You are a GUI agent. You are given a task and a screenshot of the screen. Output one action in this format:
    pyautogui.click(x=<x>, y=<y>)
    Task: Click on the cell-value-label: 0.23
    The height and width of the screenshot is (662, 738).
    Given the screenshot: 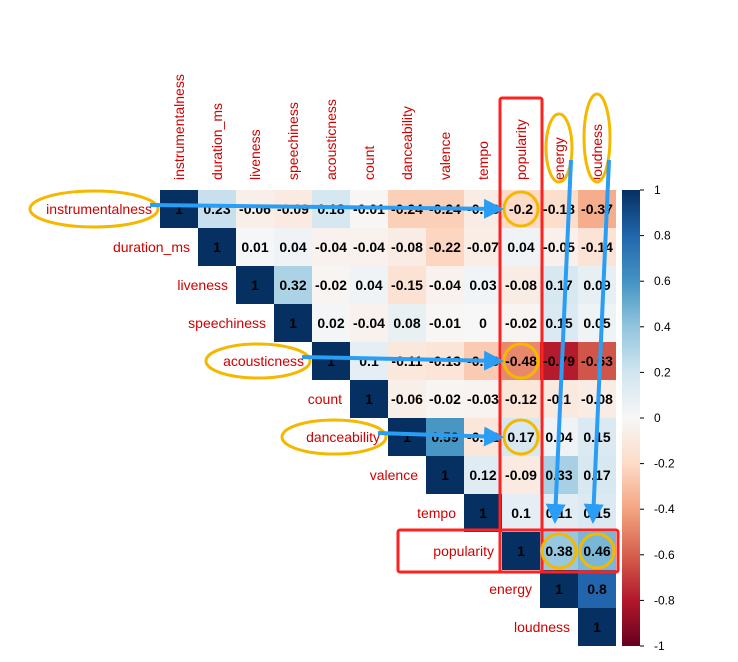 What is the action you would take?
    pyautogui.click(x=216, y=209)
    